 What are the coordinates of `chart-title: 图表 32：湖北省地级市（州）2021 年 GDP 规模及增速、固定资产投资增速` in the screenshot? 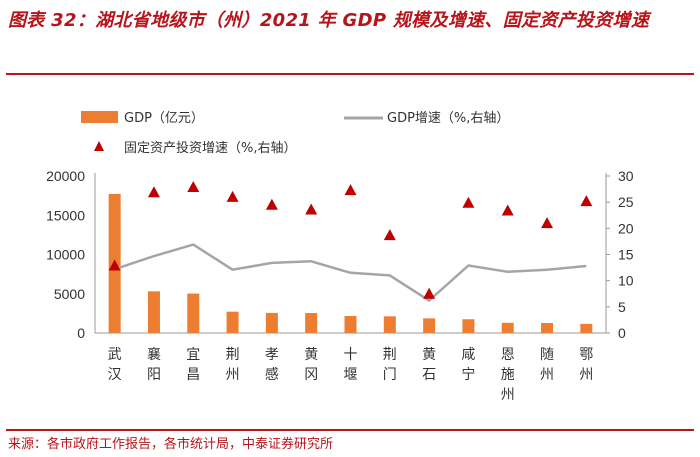 It's located at (329, 20).